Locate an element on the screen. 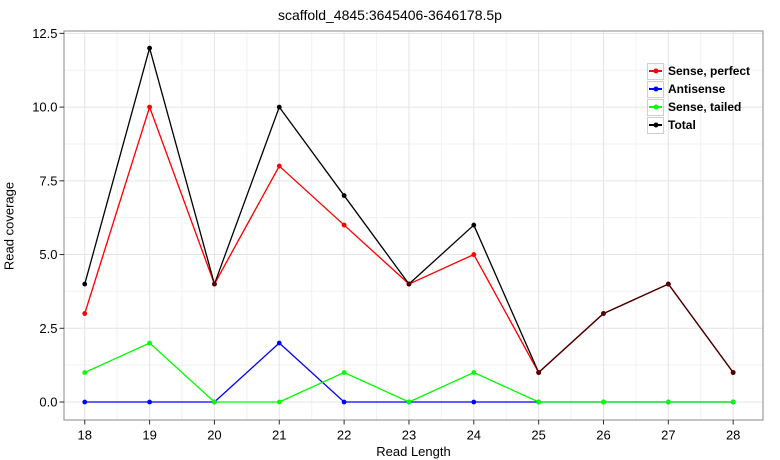  y-tick-label: 12.5 is located at coordinates (44, 33).